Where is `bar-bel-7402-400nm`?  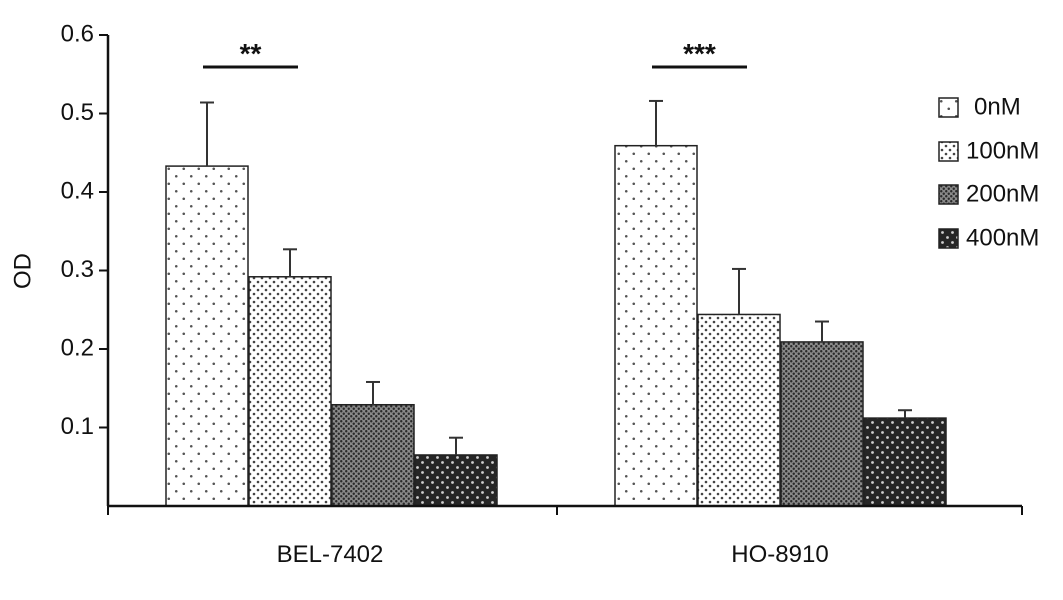
bar-bel-7402-400nm is located at coordinates (456, 480).